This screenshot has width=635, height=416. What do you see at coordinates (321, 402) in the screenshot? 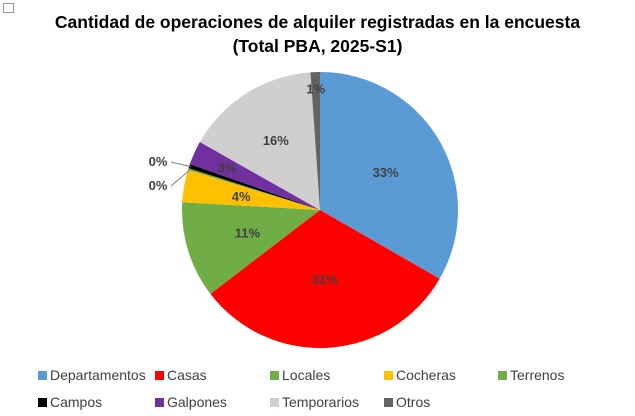
I see `legend-label: Temporarios` at bounding box center [321, 402].